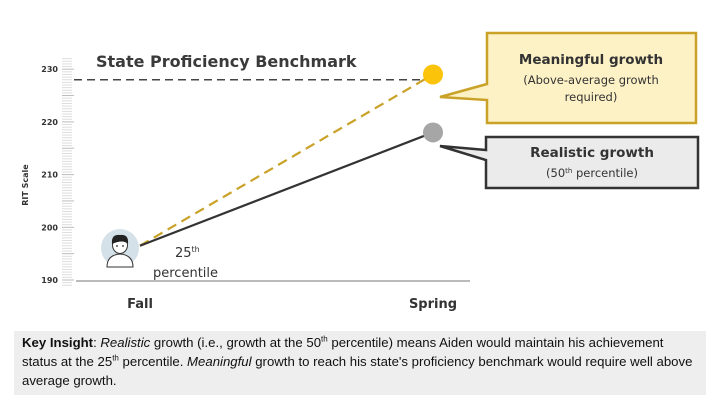 This screenshot has height=416, width=720. I want to click on realistic-callout, so click(569, 162).